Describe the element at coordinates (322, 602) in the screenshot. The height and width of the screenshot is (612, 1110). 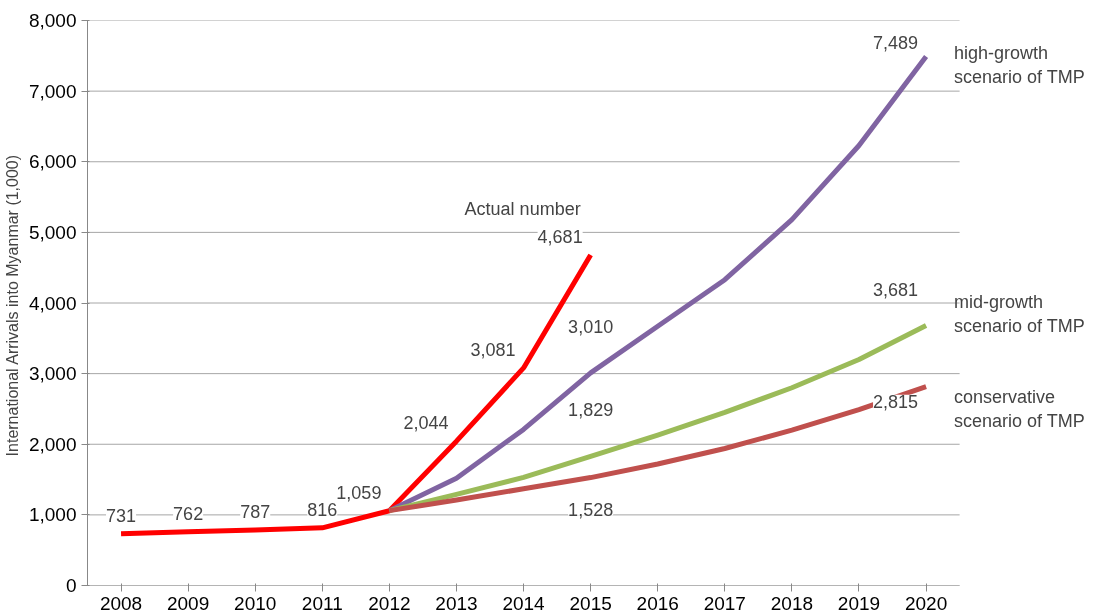
I see `x-tick-label: 2011` at that location.